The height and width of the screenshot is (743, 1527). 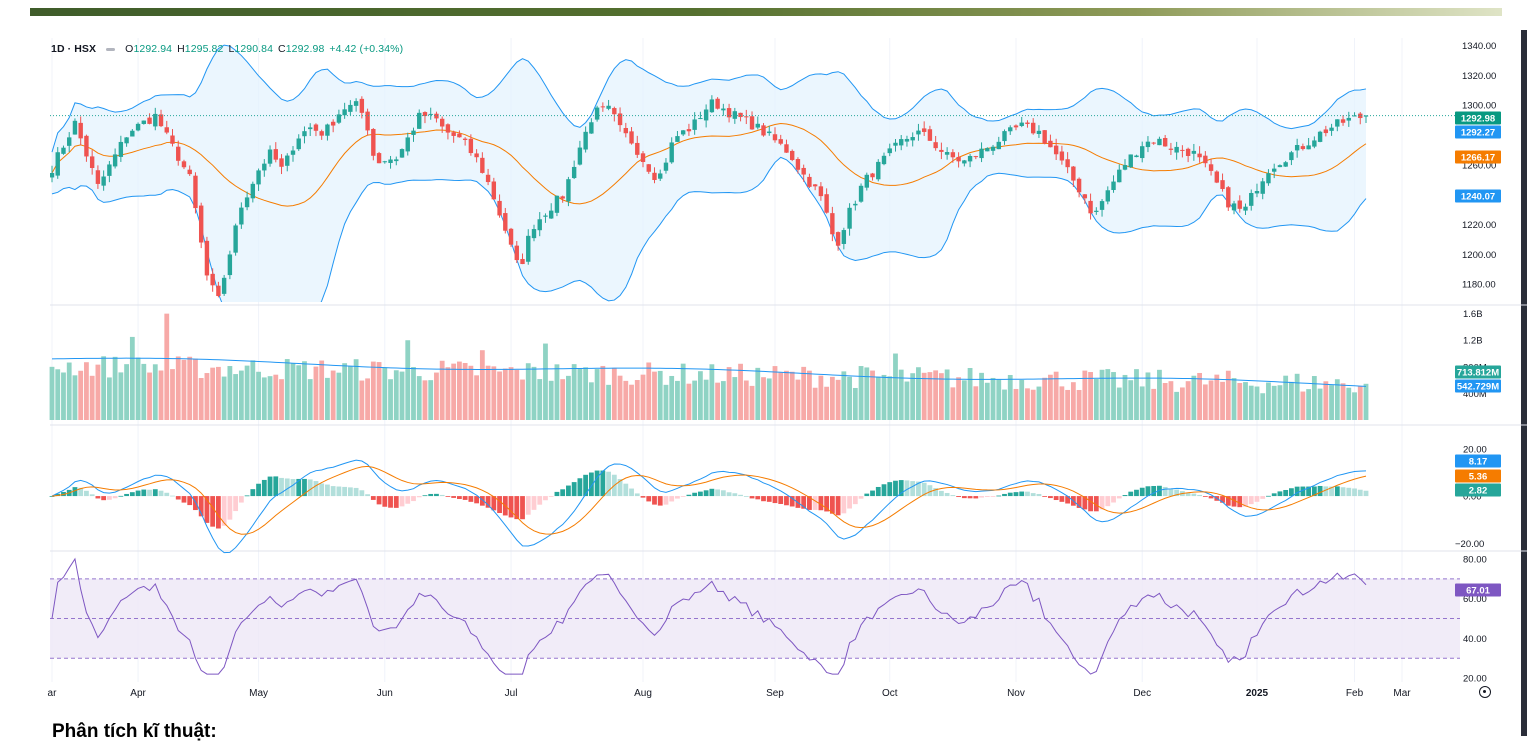 What do you see at coordinates (1475, 449) in the screenshot?
I see `macd-y-tick: 20.00` at bounding box center [1475, 449].